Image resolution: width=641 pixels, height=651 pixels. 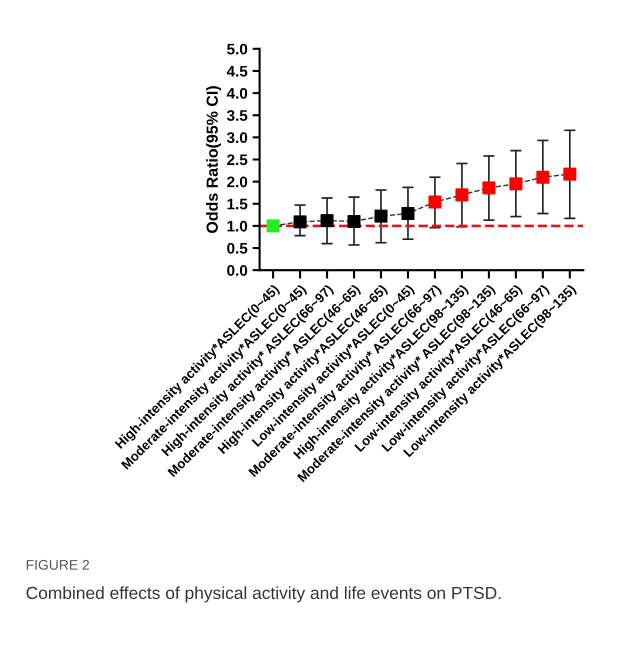 What do you see at coordinates (237, 160) in the screenshot?
I see `y-tick-label: 2.5` at bounding box center [237, 160].